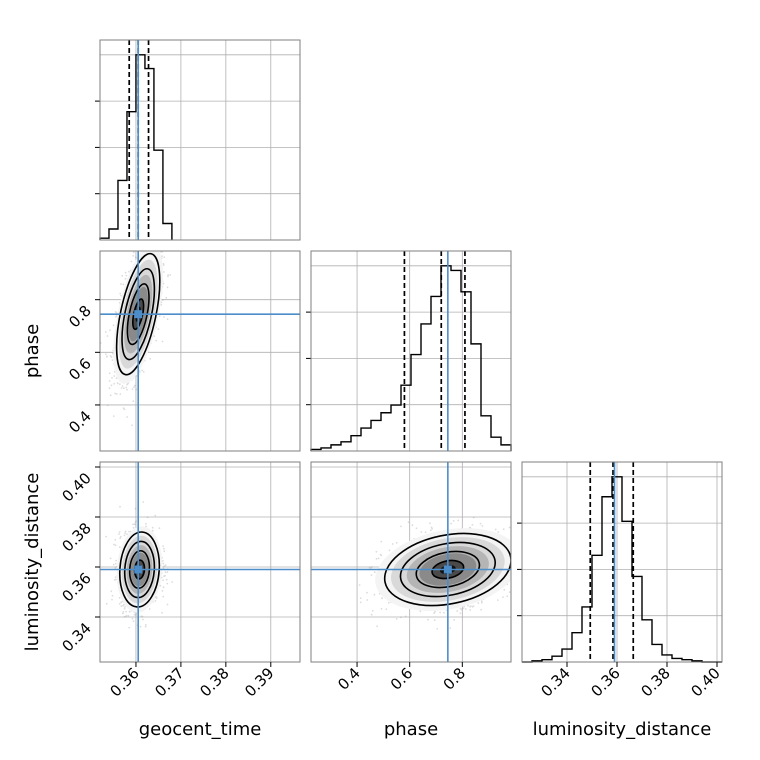 Image resolution: width=760 pixels, height=760 pixels. I want to click on joint-panel-geocent_time-phase, so click(200, 351).